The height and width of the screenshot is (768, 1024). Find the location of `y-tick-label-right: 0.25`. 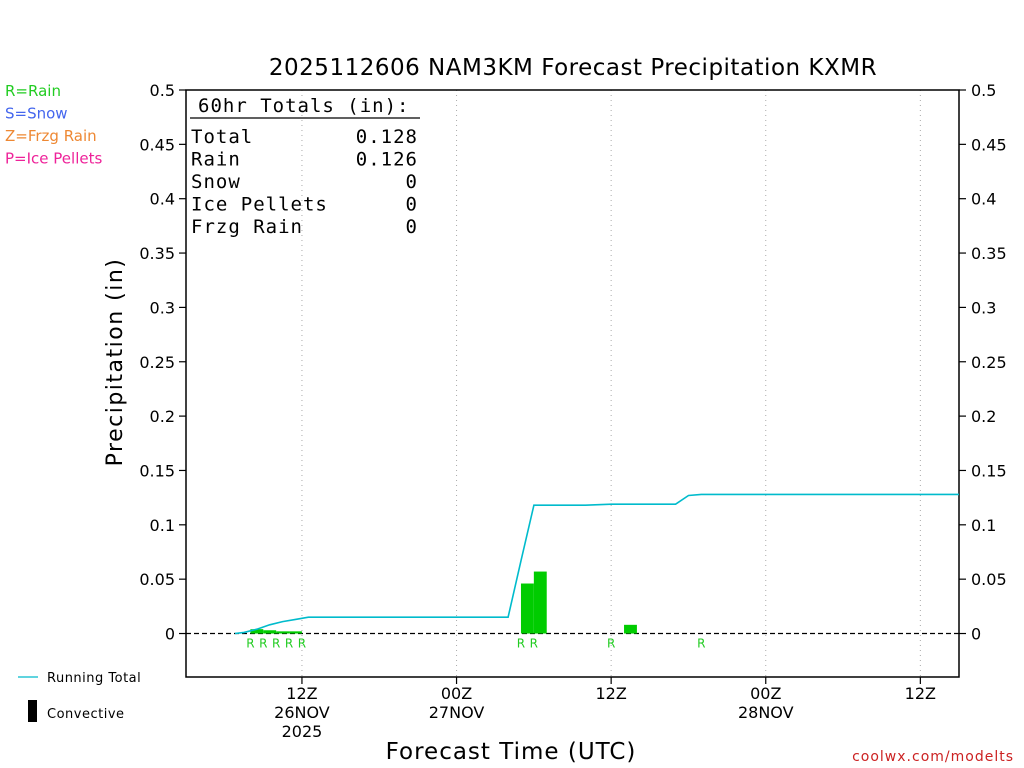

y-tick-label-right: 0.25 is located at coordinates (989, 362).